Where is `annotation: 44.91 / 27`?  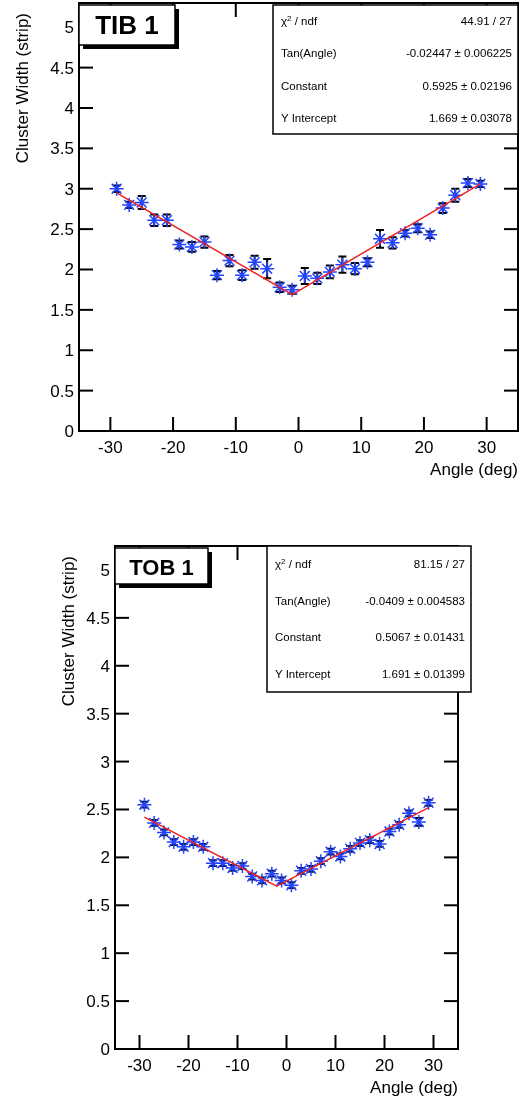
annotation: 44.91 / 27 is located at coordinates (486, 21).